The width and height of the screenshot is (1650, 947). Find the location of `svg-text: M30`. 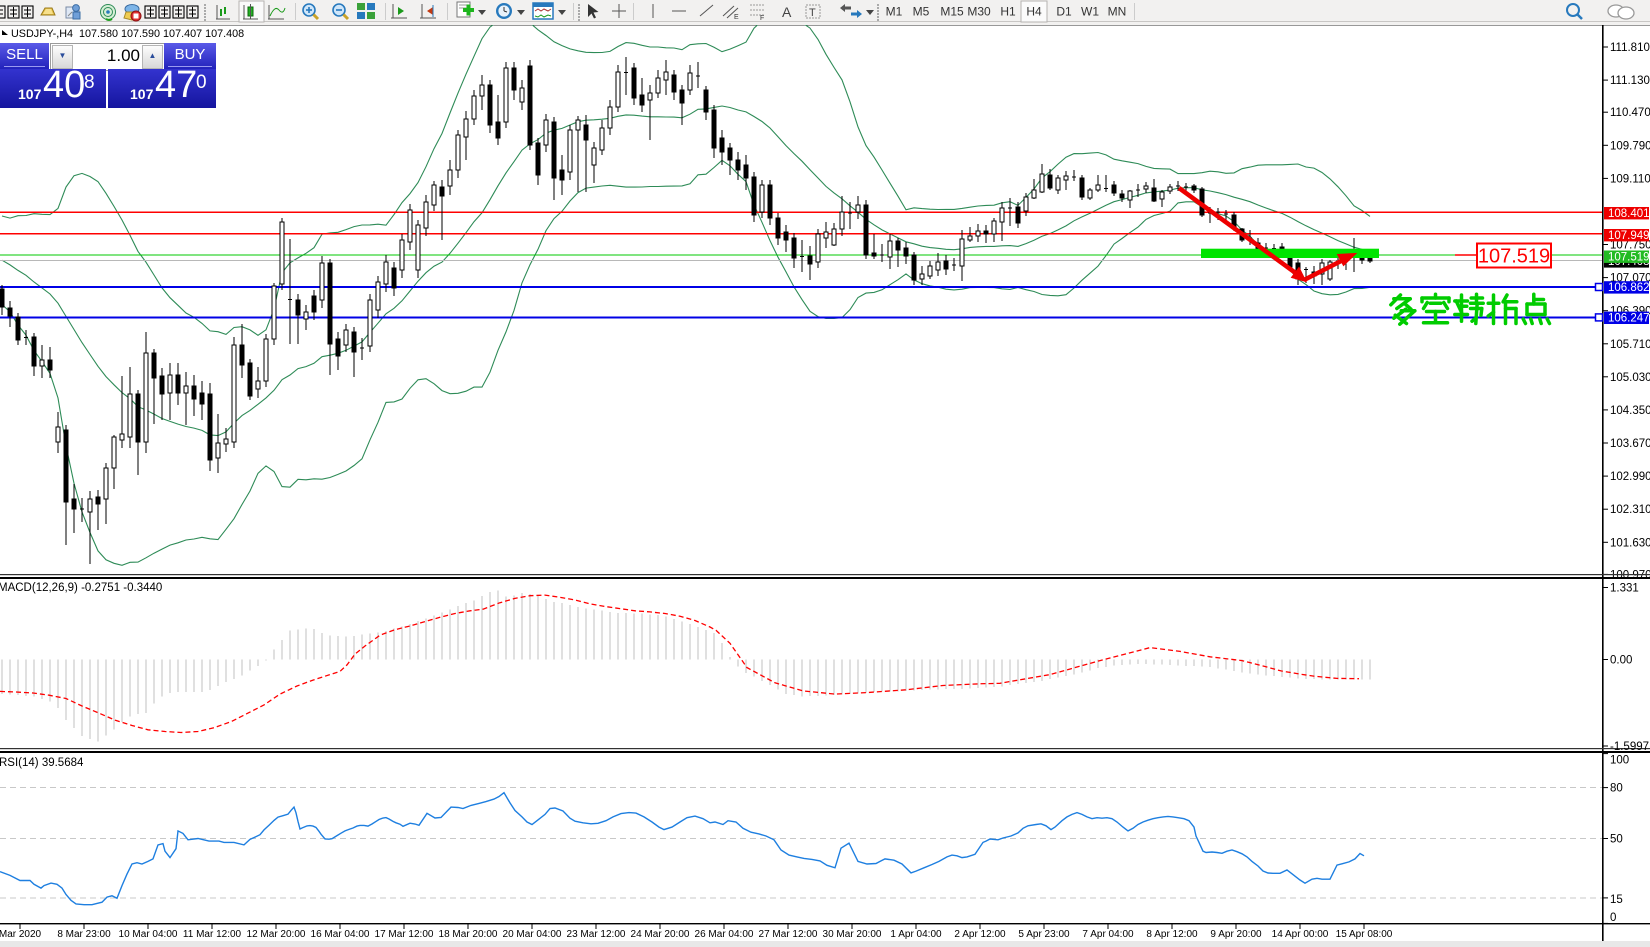

svg-text: M30 is located at coordinates (979, 12).